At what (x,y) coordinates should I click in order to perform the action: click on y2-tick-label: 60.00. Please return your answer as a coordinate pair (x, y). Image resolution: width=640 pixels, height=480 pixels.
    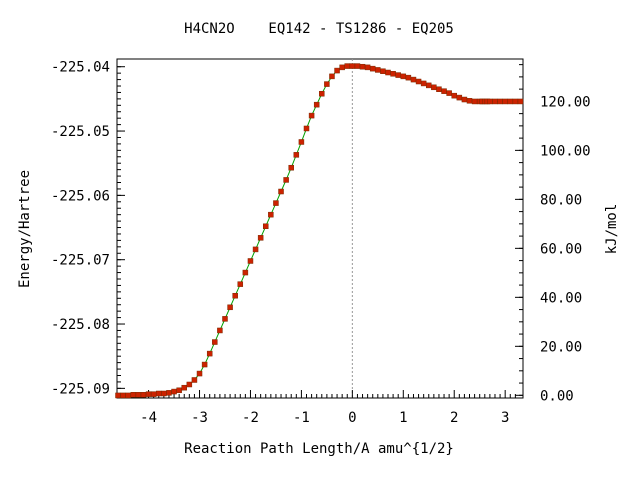
    Looking at the image, I should click on (561, 249).